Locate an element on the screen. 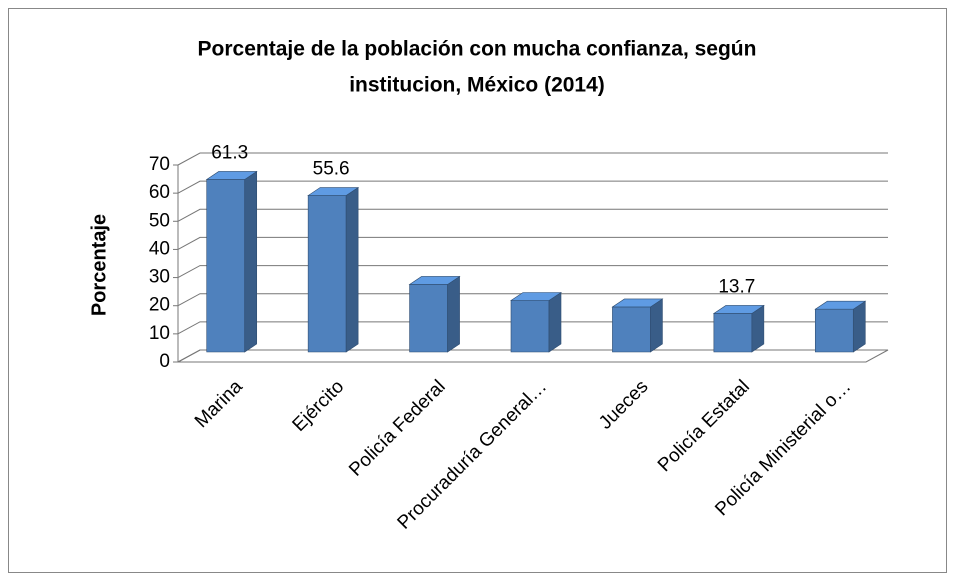  y-tick-label: 70 is located at coordinates (159, 164).